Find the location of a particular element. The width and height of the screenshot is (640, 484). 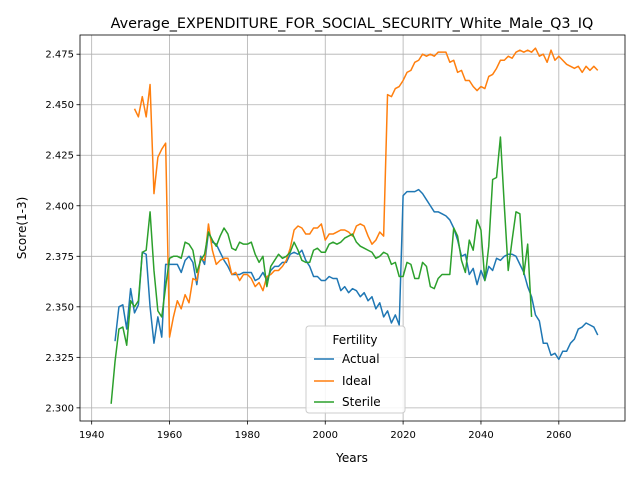

x-tick-label: 2060 is located at coordinates (558, 435).